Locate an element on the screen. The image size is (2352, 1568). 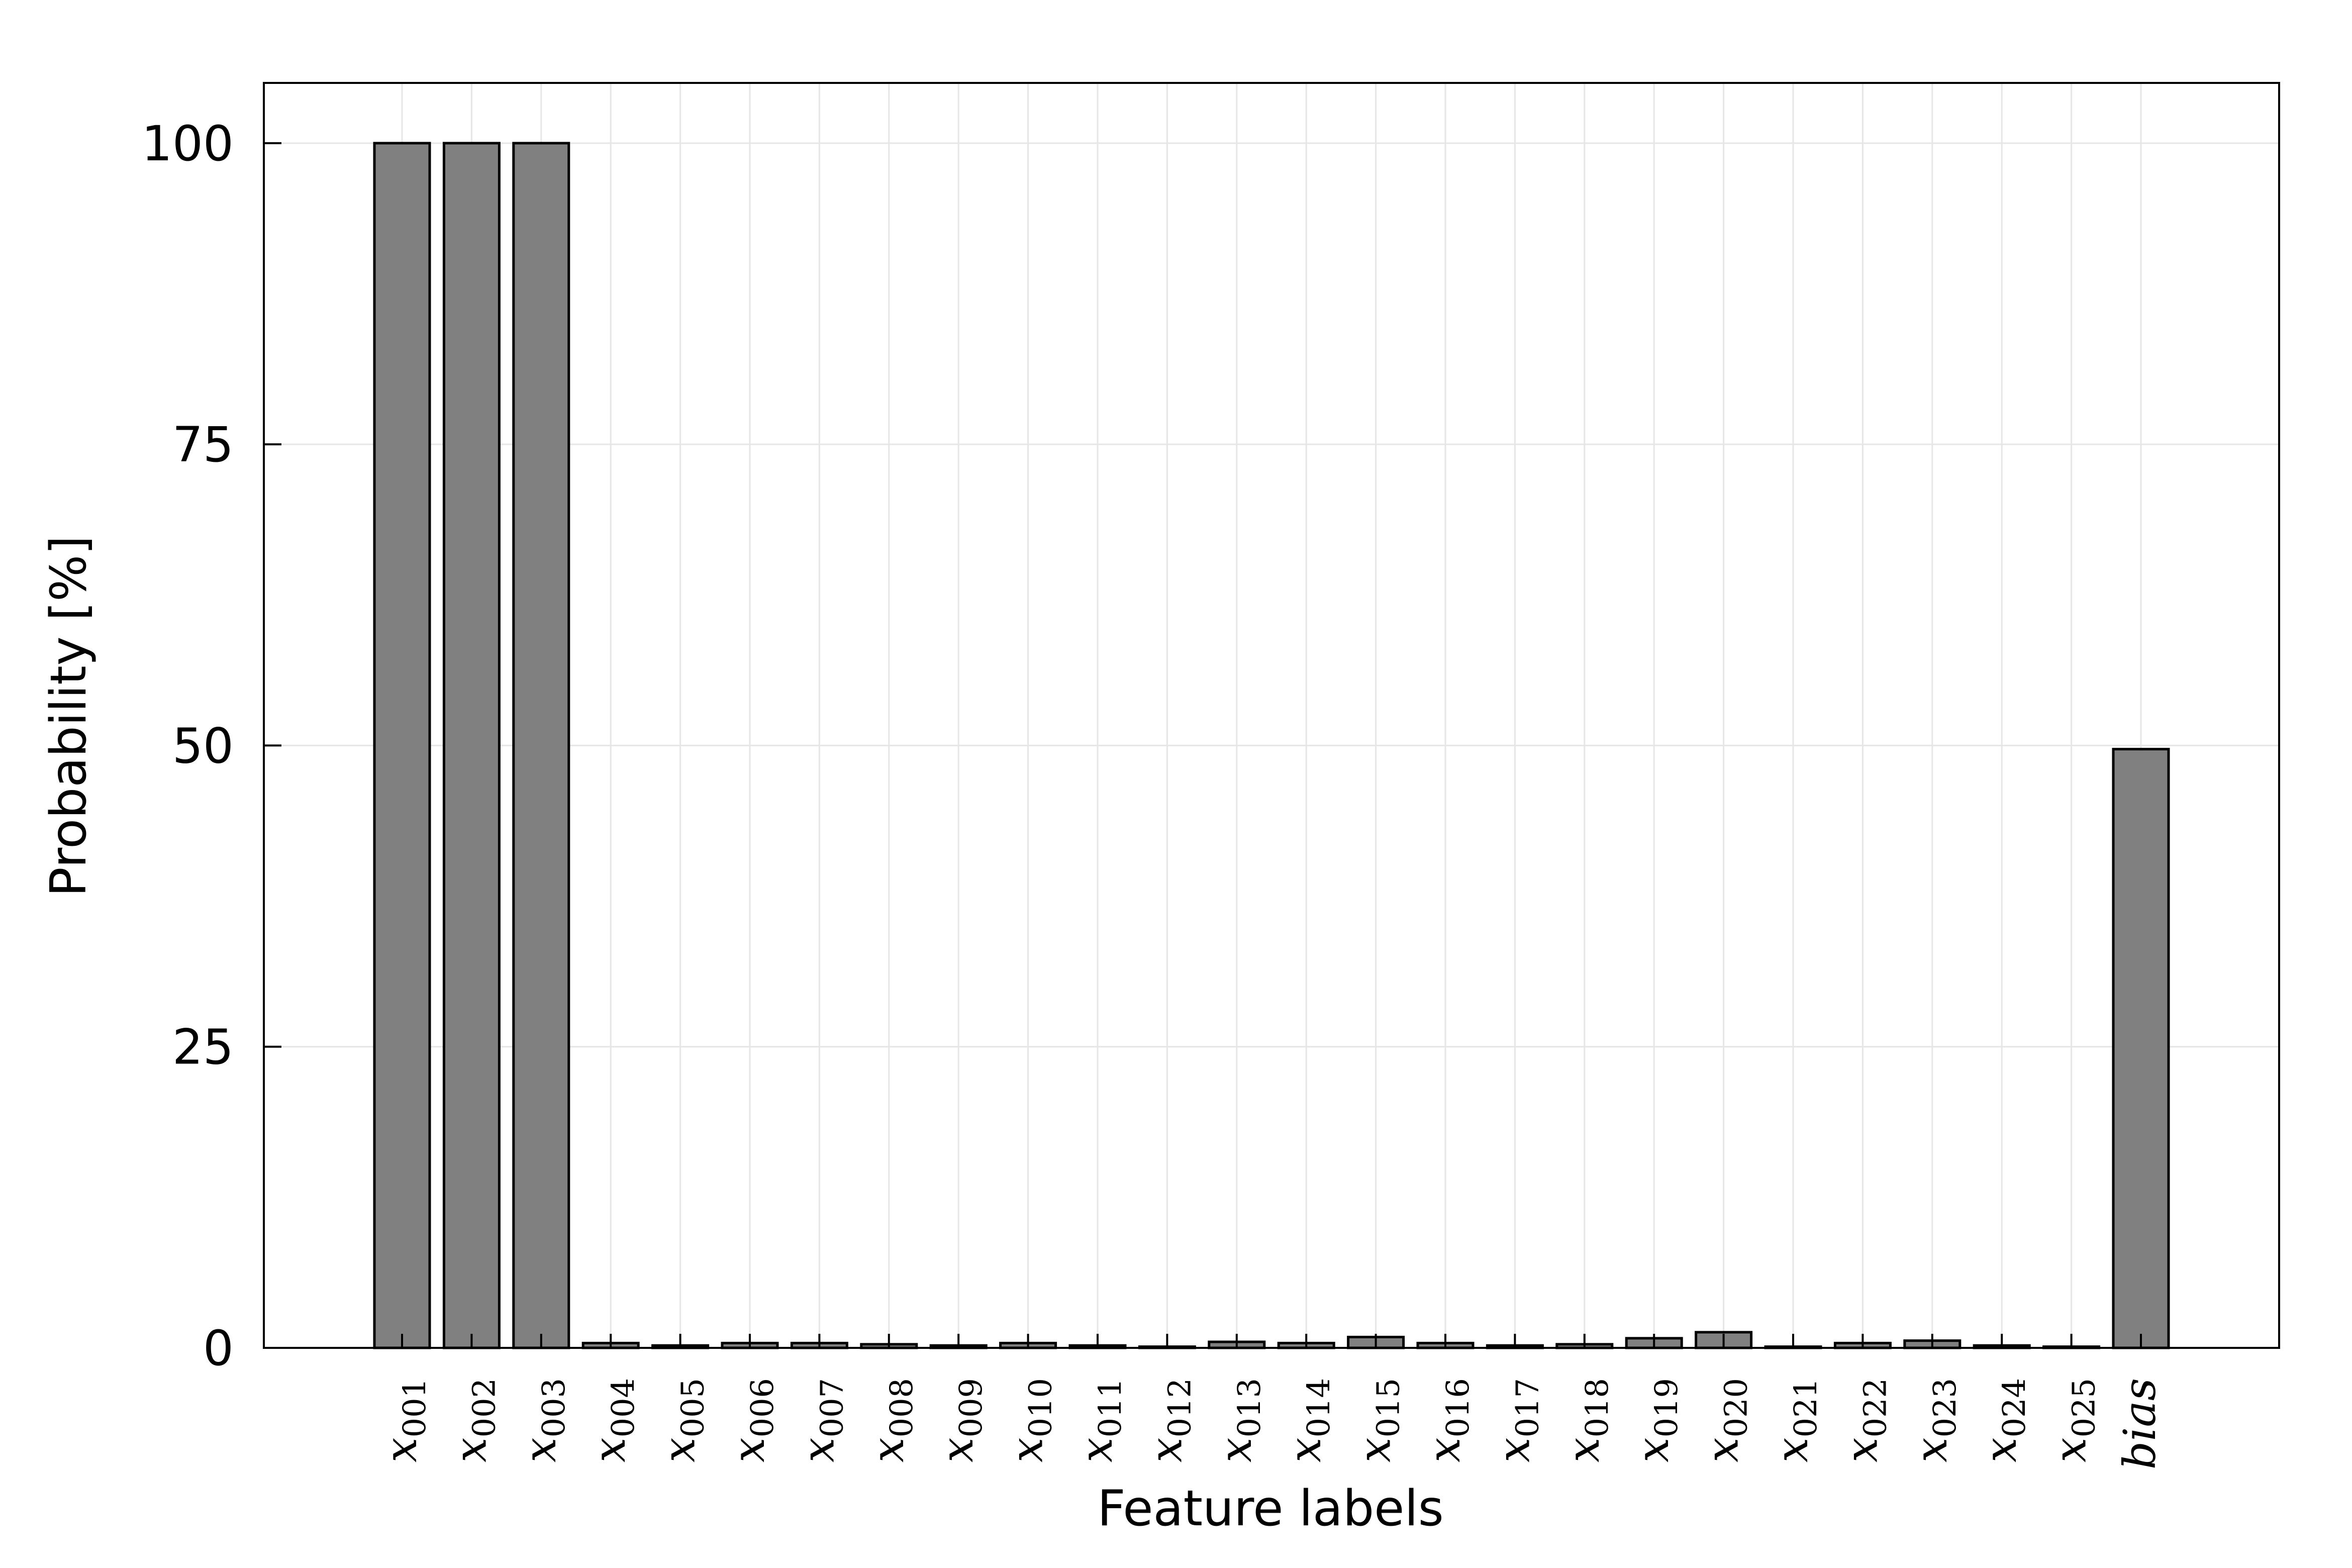
x-tick-label: x003 is located at coordinates (543, 1420).